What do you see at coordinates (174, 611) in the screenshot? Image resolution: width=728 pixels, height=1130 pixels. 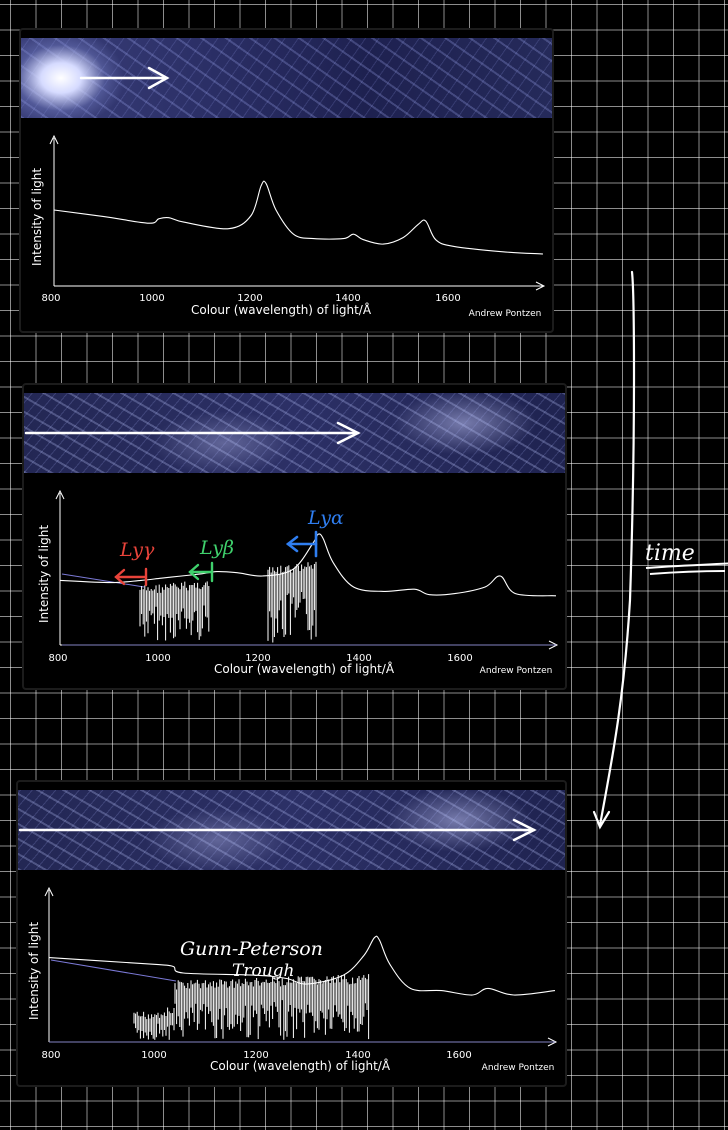 I see `lyman-forest-beta` at bounding box center [174, 611].